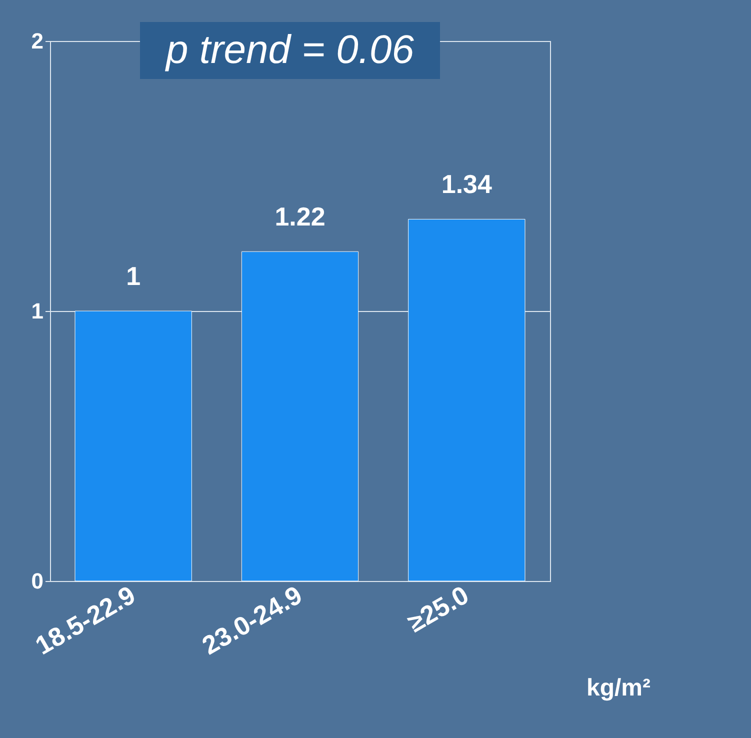 This screenshot has height=738, width=751. I want to click on x-axis-title: kg/m², so click(618, 688).